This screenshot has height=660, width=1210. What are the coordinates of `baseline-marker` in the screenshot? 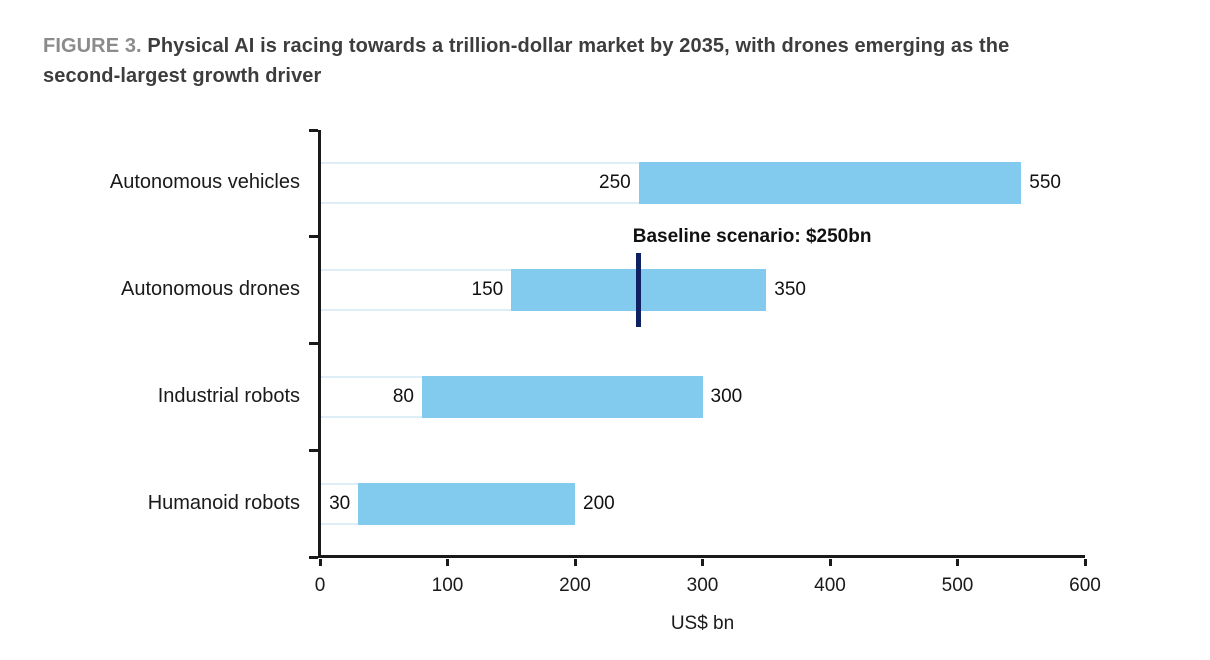 It's located at (639, 290).